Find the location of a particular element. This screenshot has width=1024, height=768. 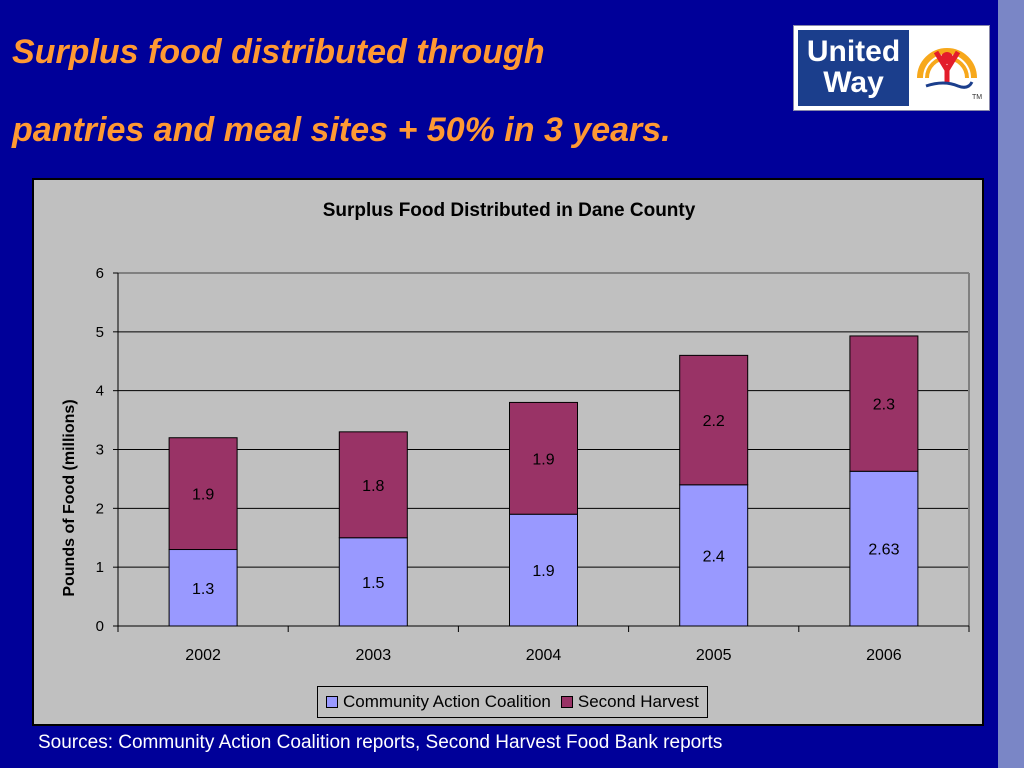

data-label: 2.4 is located at coordinates (714, 556).